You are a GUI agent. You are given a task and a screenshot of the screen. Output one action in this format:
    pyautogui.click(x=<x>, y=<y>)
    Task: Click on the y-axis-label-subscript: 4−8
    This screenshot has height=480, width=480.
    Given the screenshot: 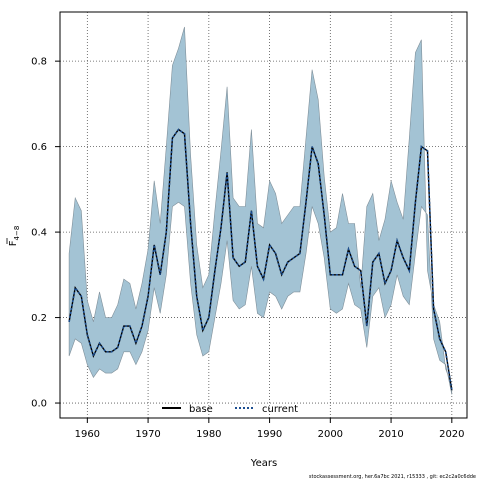 What is the action you would take?
    pyautogui.click(x=17, y=233)
    